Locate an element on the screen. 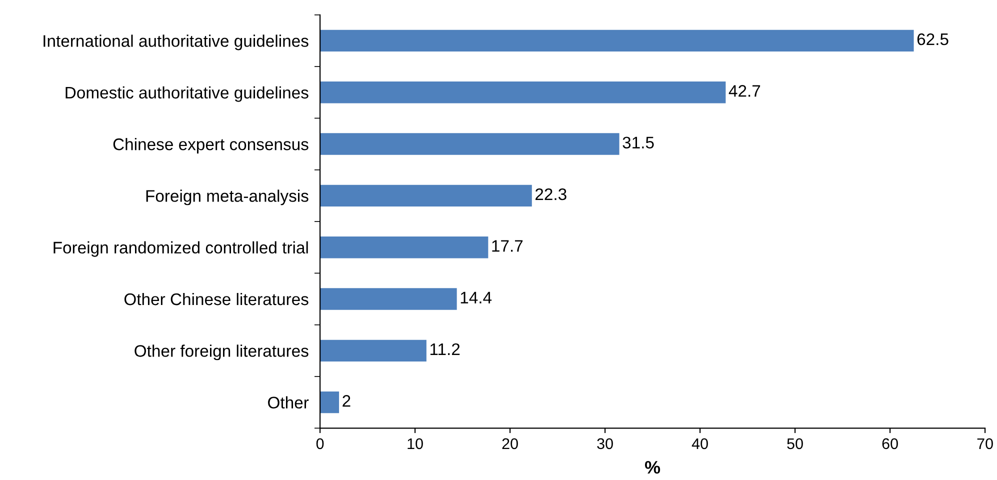  y-tick-label: International authoritative guidelines is located at coordinates (176, 42).